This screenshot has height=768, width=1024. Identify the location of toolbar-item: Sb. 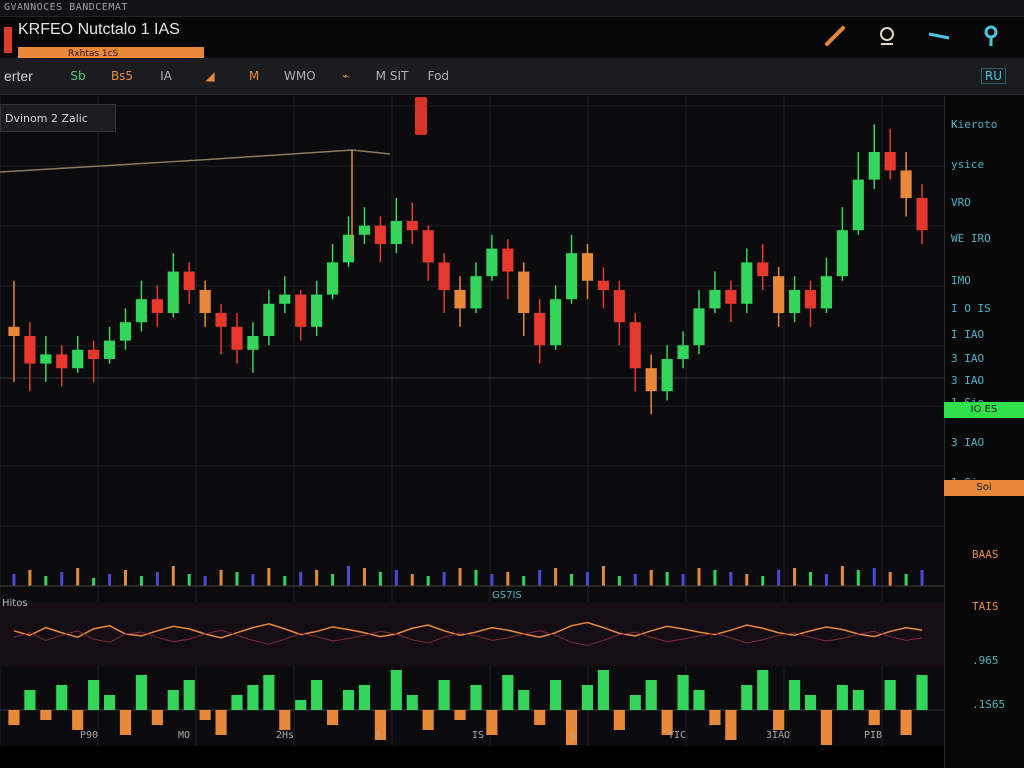
(78, 76).